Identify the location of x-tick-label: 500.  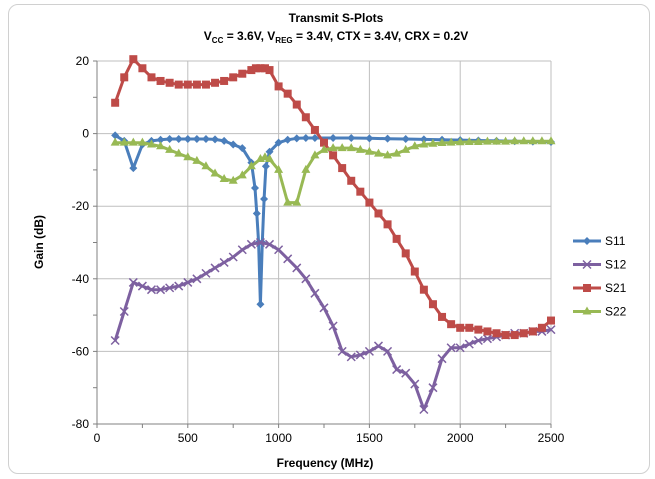
(188, 438).